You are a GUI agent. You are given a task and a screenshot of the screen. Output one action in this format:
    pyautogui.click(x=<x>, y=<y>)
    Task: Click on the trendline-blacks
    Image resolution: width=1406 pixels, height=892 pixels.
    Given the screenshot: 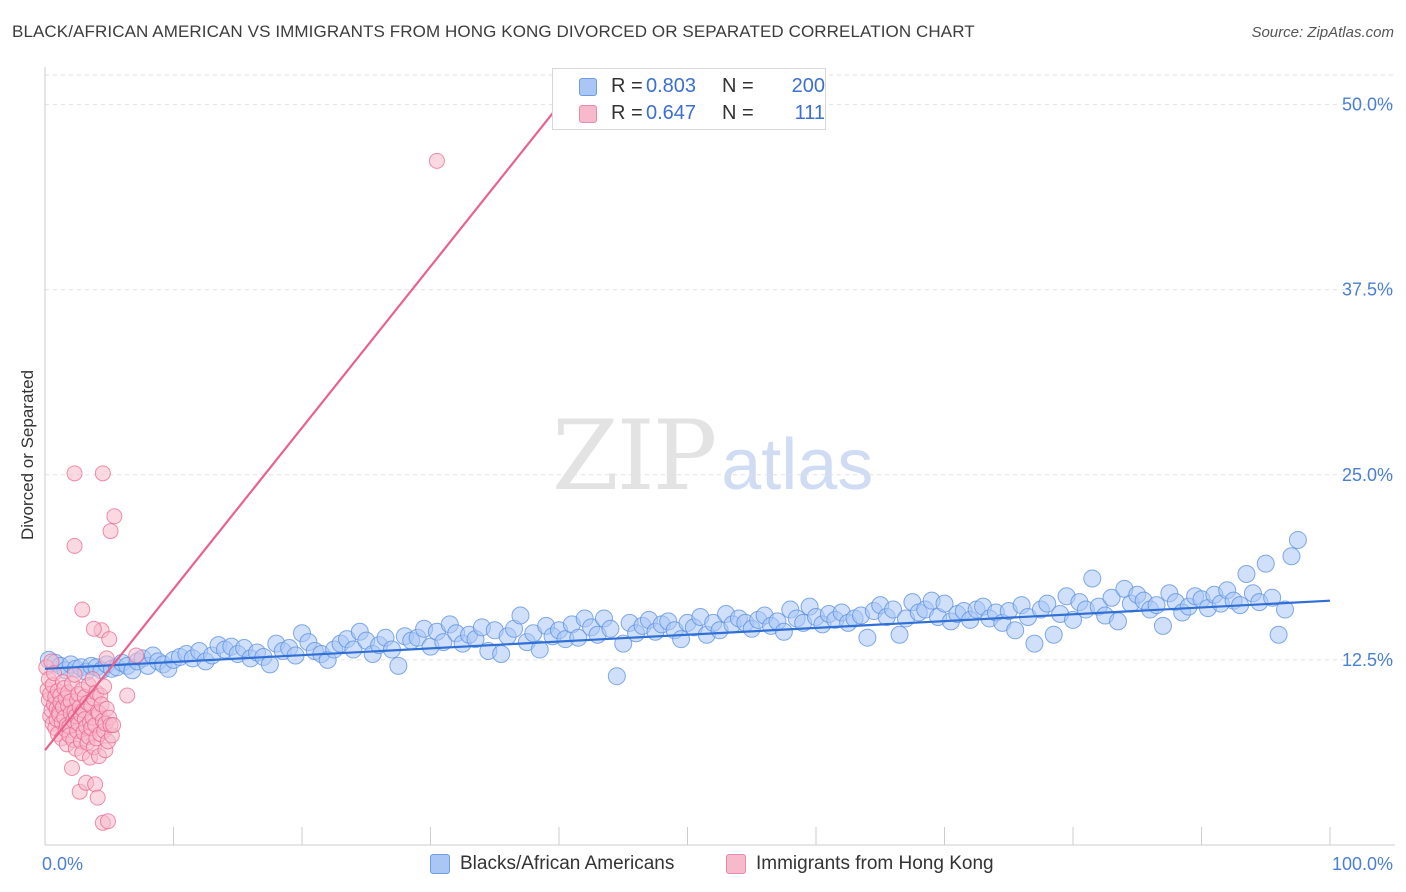 What is the action you would take?
    pyautogui.click(x=687, y=634)
    